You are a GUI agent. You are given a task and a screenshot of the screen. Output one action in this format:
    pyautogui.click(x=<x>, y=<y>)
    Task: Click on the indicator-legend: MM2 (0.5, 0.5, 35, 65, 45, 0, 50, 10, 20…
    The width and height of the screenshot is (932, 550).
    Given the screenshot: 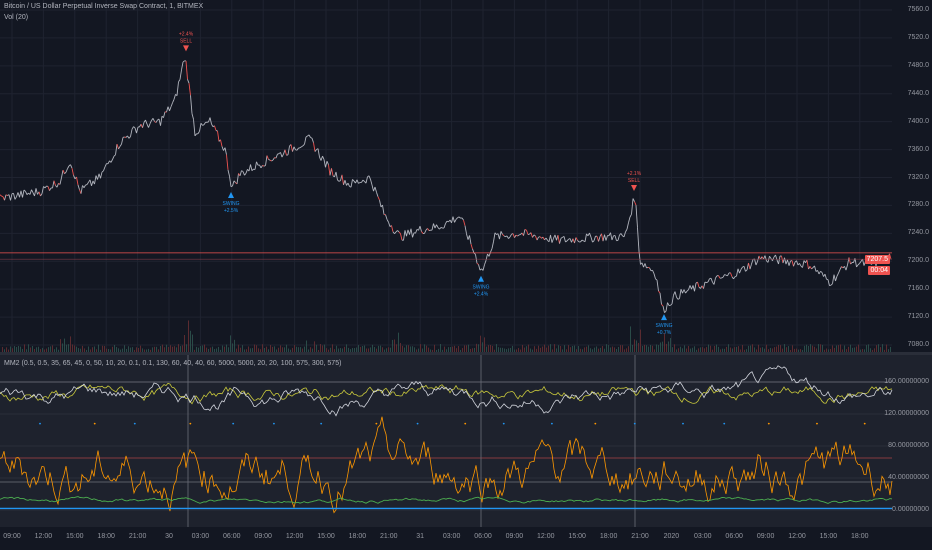 What is the action you would take?
    pyautogui.click(x=173, y=363)
    